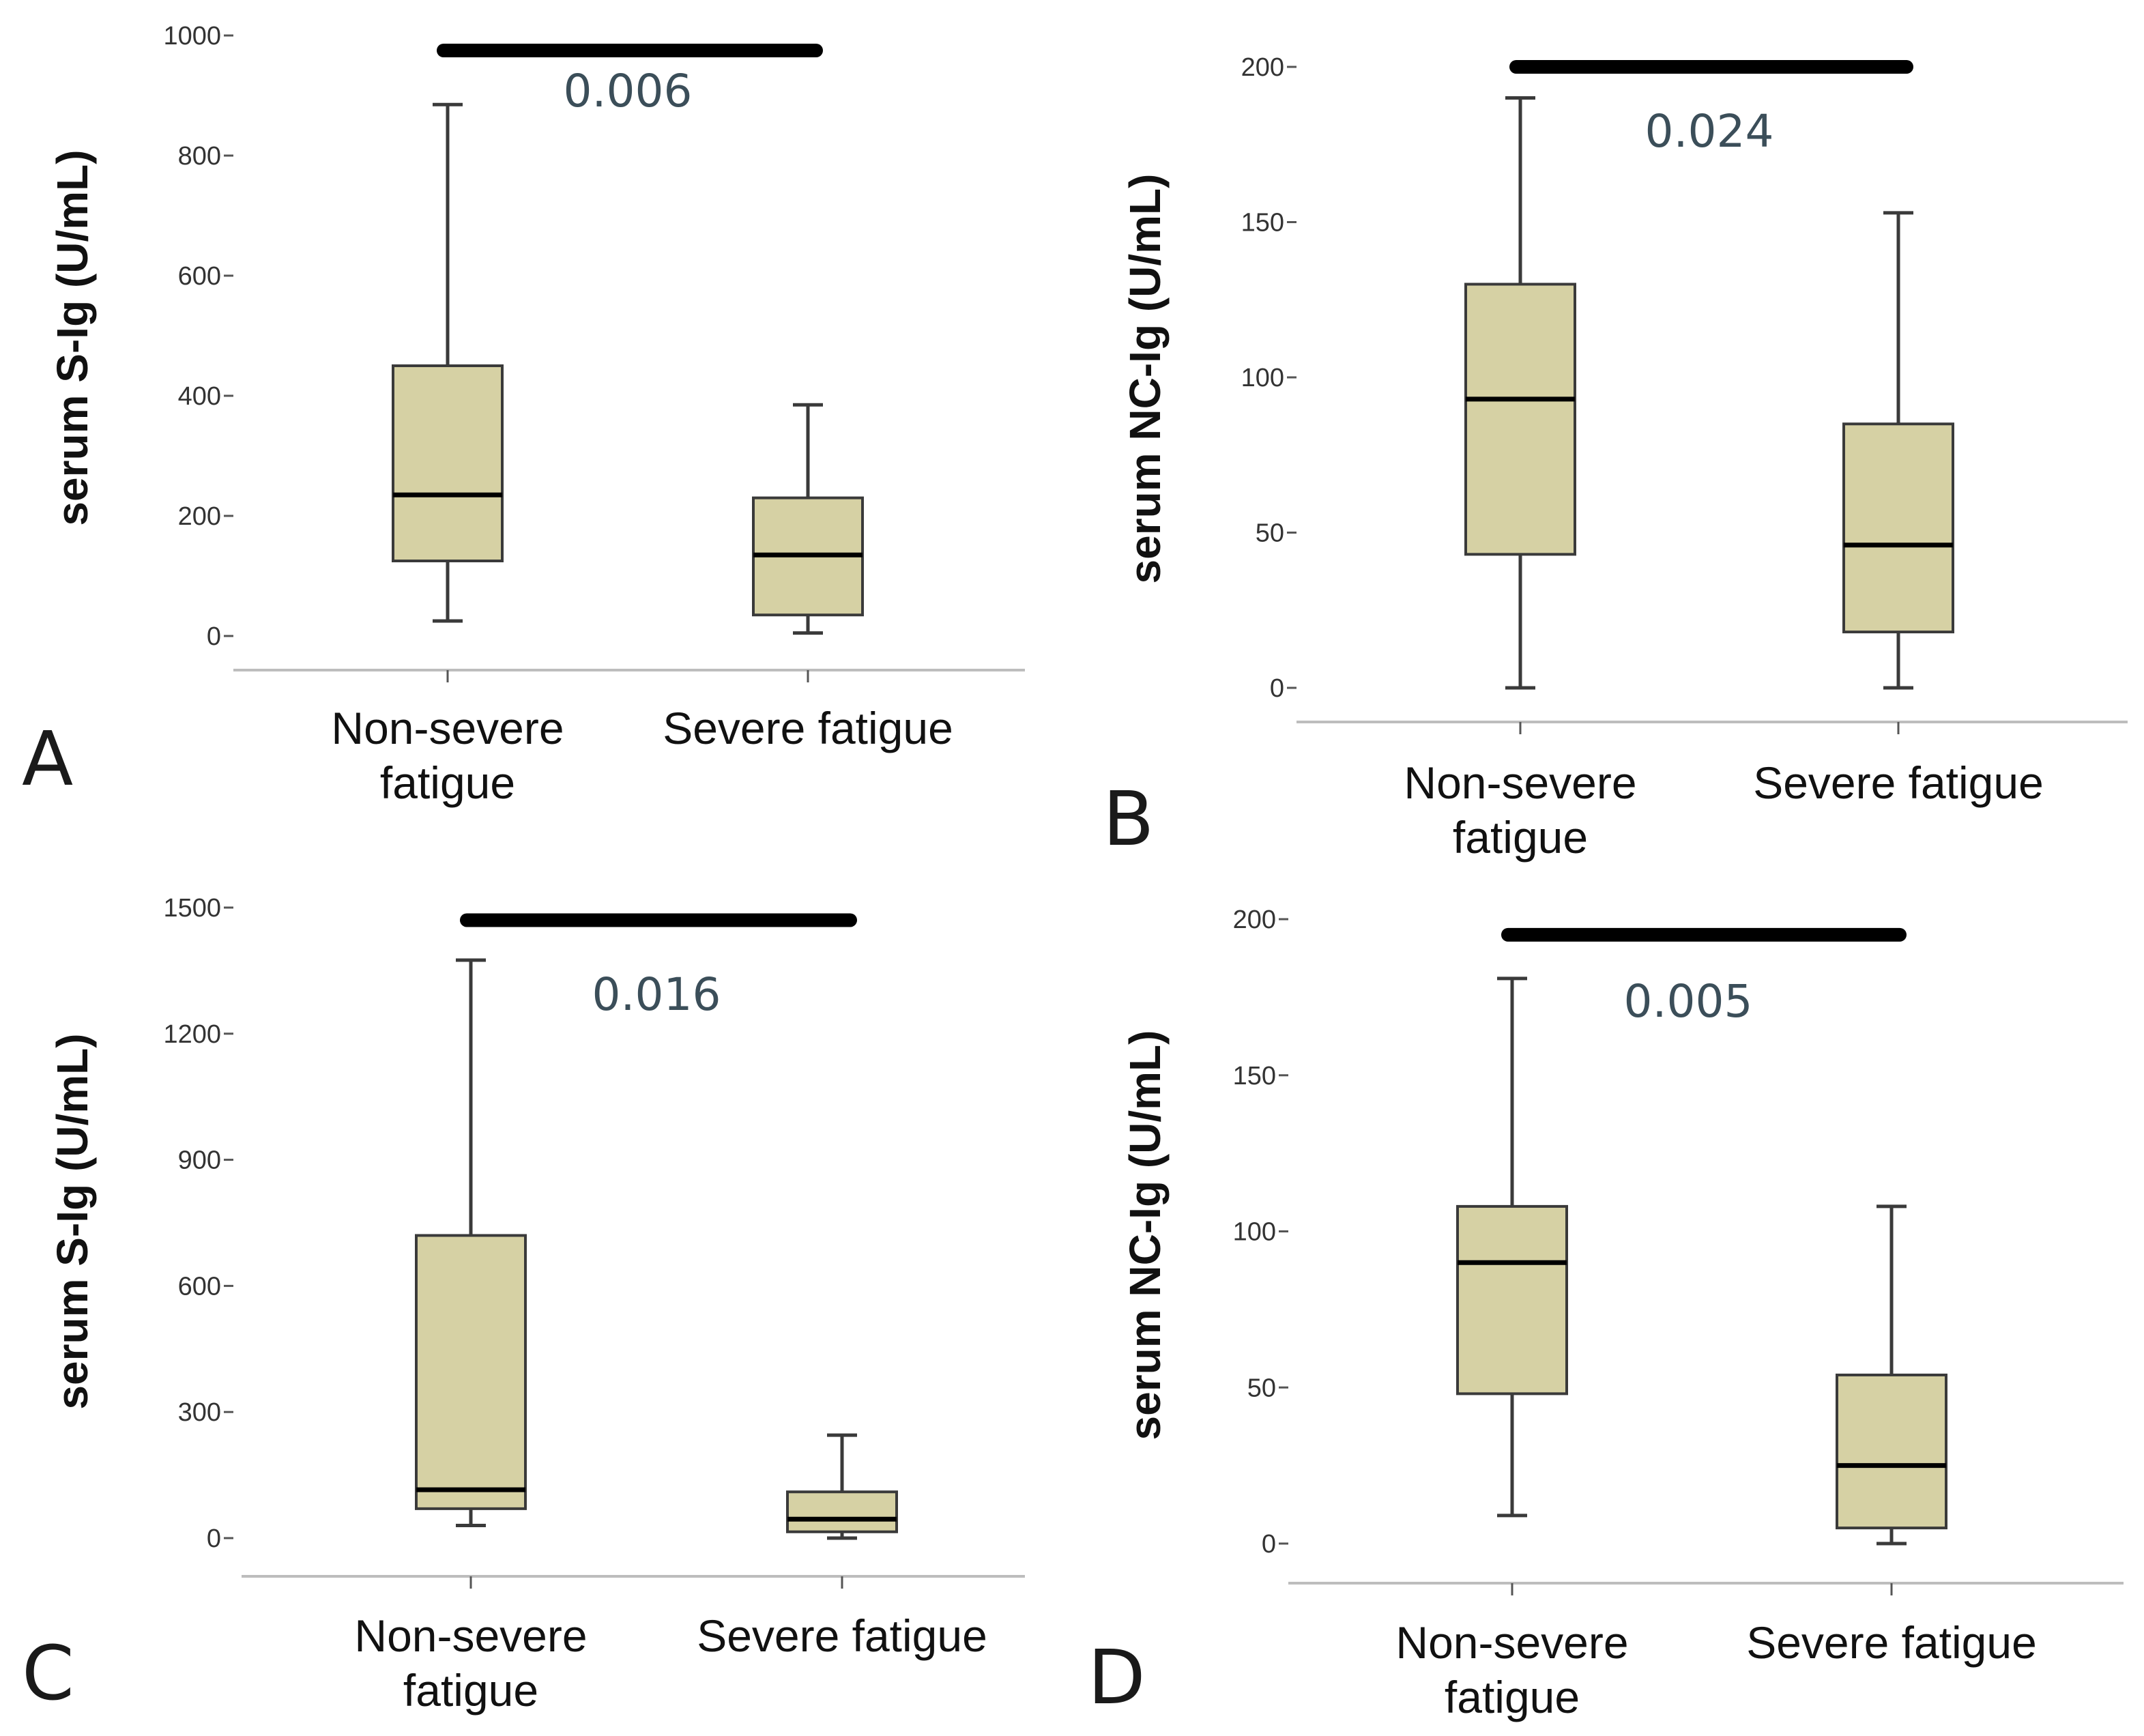  What do you see at coordinates (192, 908) in the screenshot?
I see `y-tick-label: 1500` at bounding box center [192, 908].